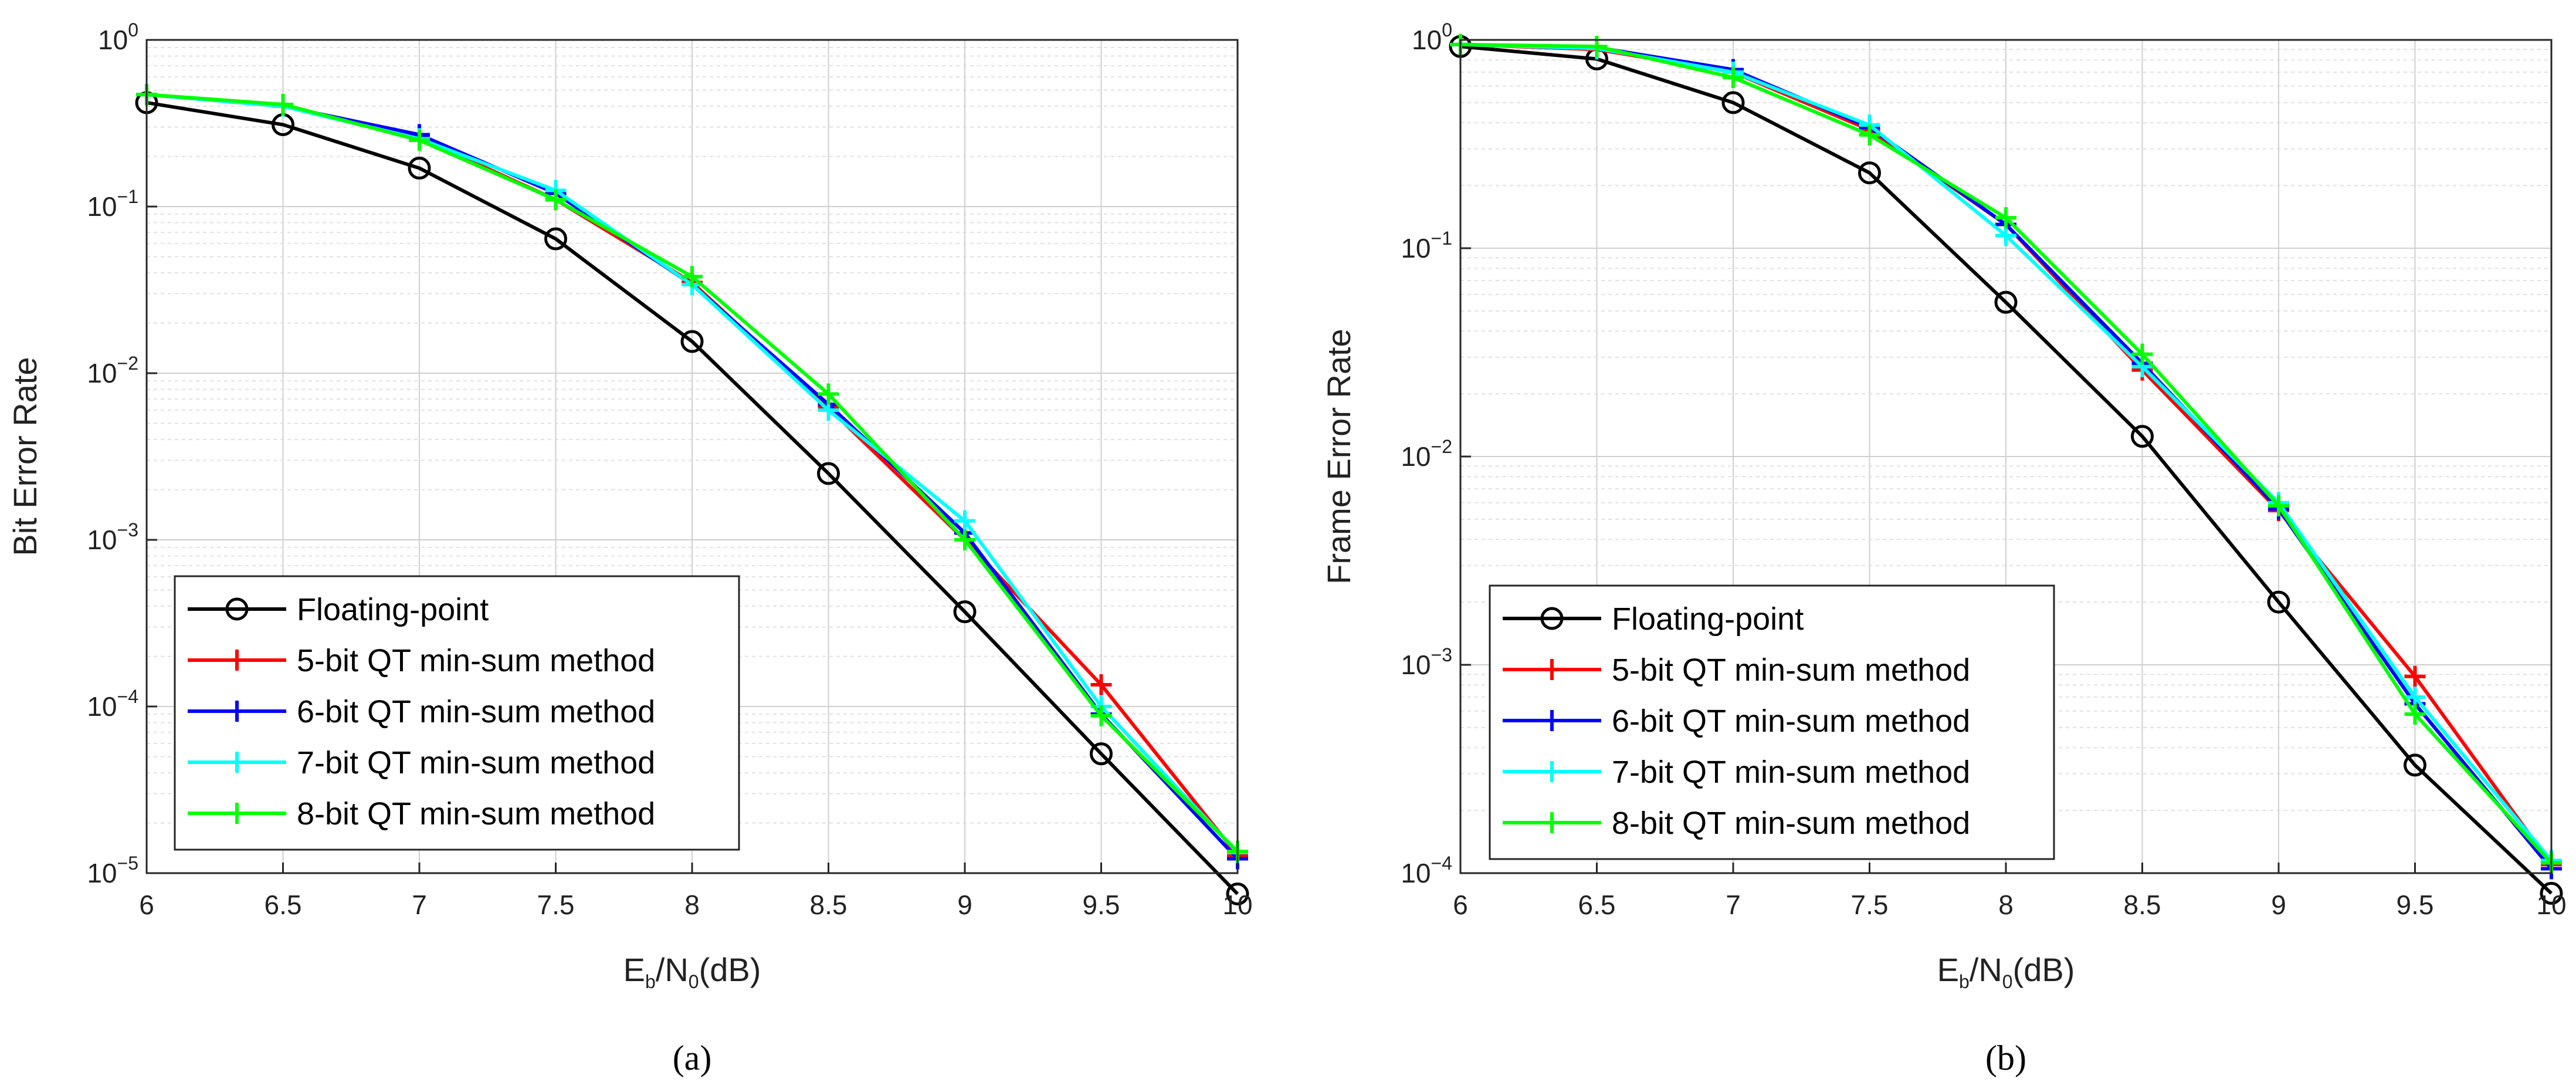 The height and width of the screenshot is (1092, 2576). Describe the element at coordinates (1791, 670) in the screenshot. I see `legend-label: 5-bit QT min-sum method` at that location.